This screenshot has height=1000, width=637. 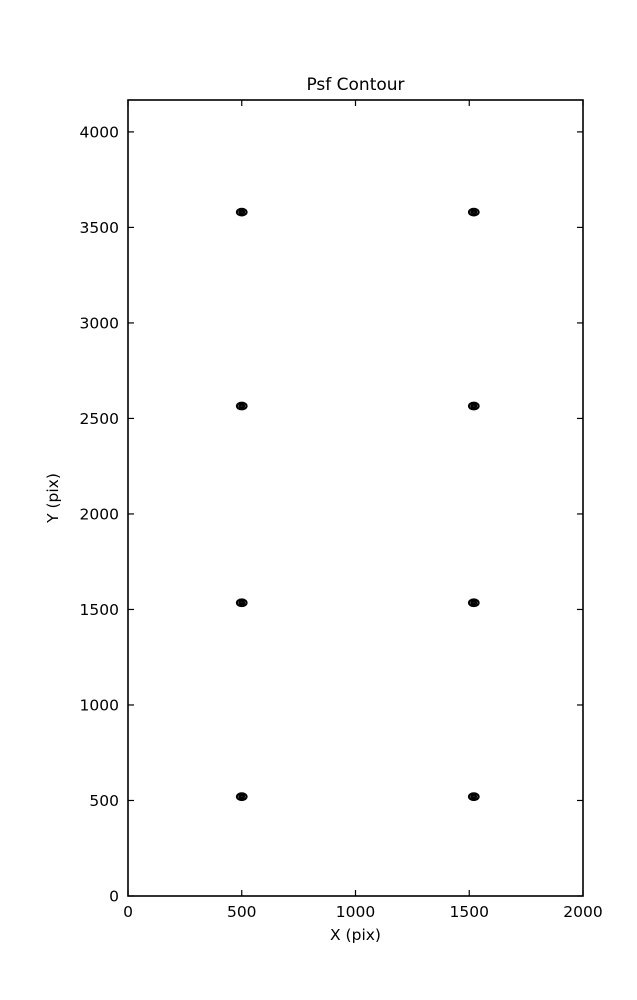 I want to click on x-tick-label: 2000, so click(x=582, y=912).